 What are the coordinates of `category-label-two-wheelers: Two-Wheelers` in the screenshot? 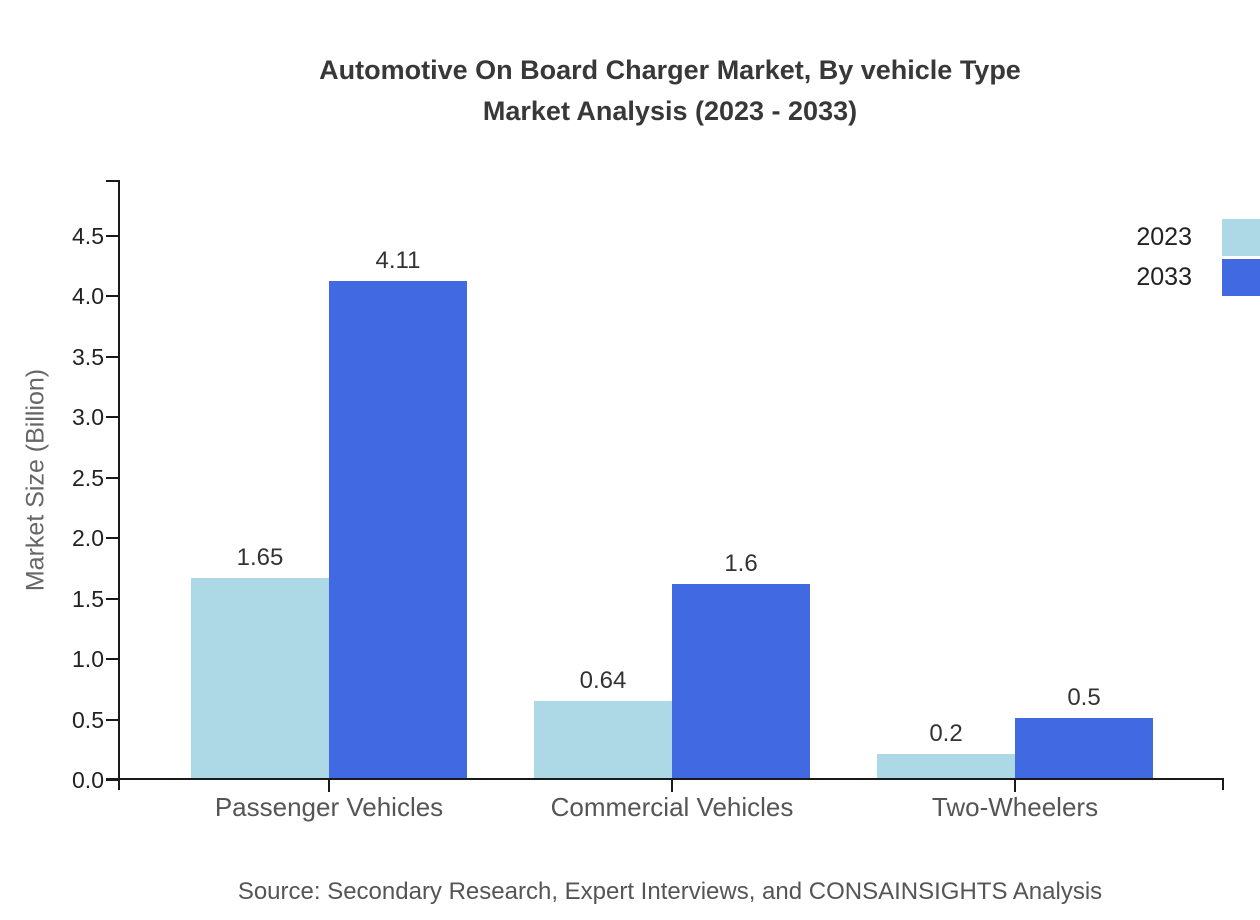 It's located at (1015, 807).